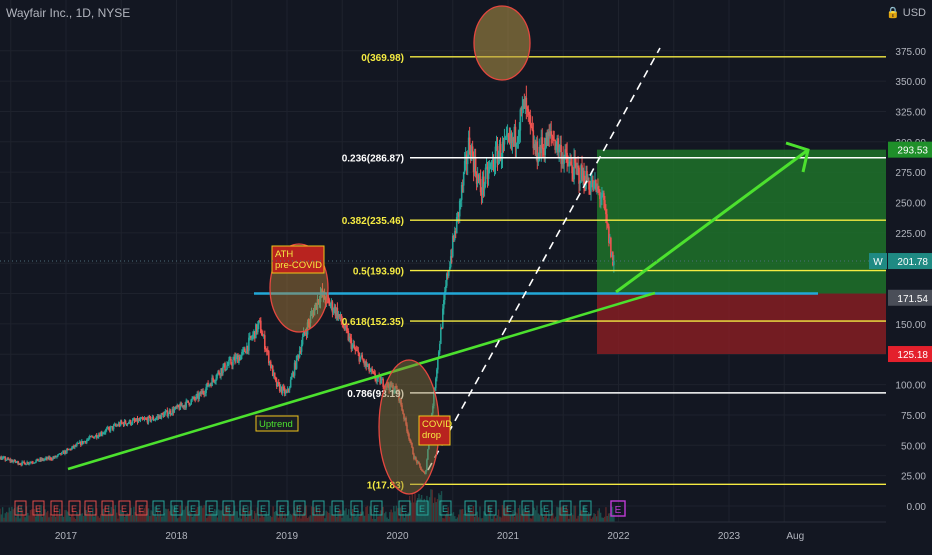 This screenshot has height=555, width=932. What do you see at coordinates (910, 204) in the screenshot?
I see `price-axis-tick: 250.00` at bounding box center [910, 204].